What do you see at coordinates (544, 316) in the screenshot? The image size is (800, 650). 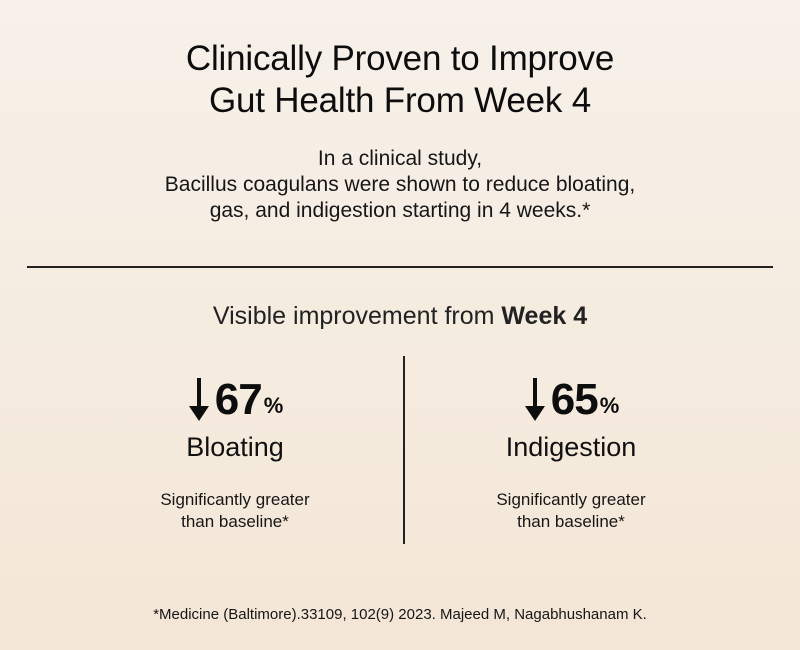 I see `subheading-bold: Week 4` at bounding box center [544, 316].